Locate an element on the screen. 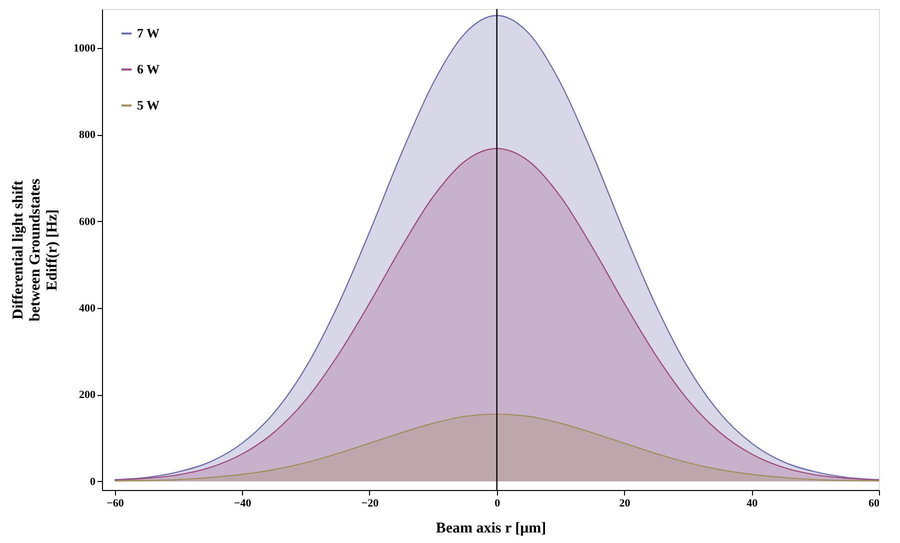  x-tick-label: 40 is located at coordinates (752, 504).